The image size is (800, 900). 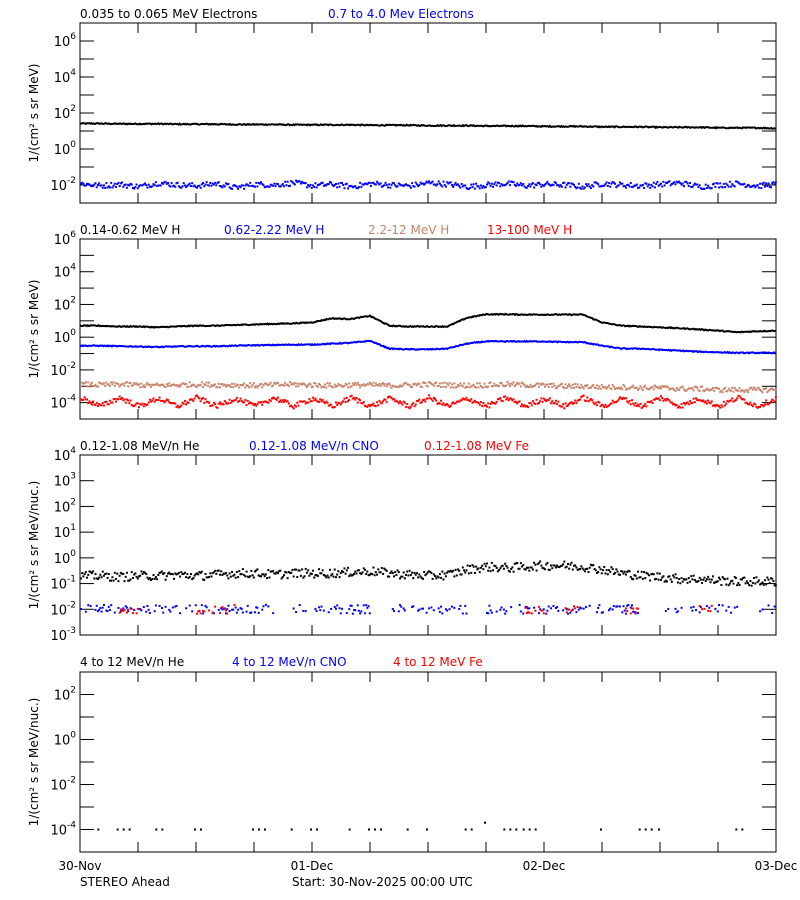 What do you see at coordinates (63, 403) in the screenshot?
I see `y-tick-label: 10-4` at bounding box center [63, 403].